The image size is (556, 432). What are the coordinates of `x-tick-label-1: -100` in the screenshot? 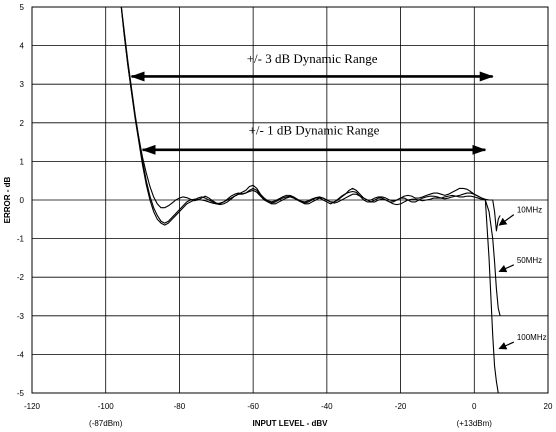 It's located at (106, 406).